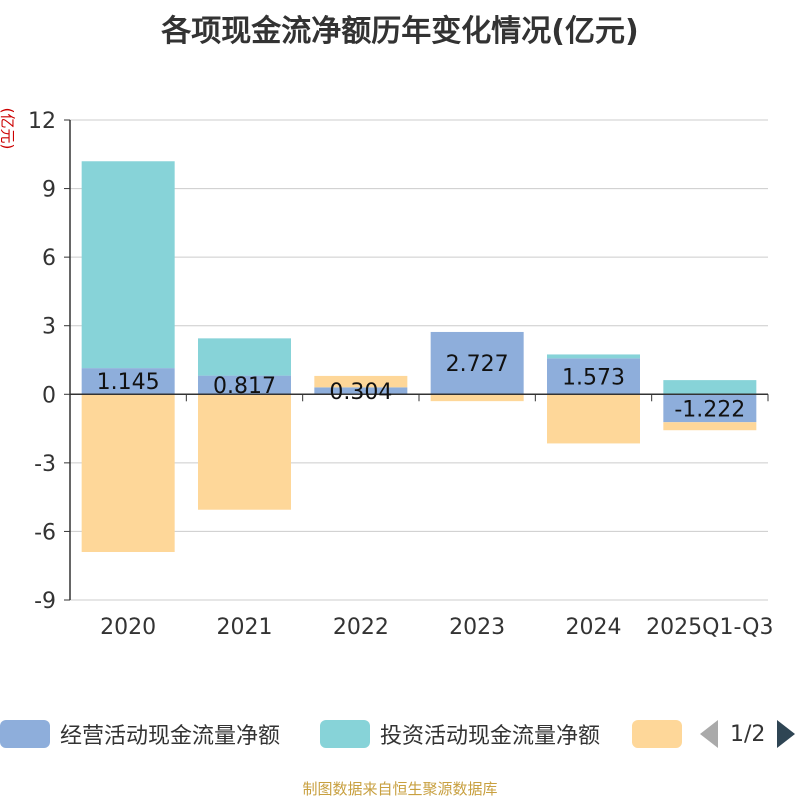  I want to click on legend-next-page-icon, so click(786, 734).